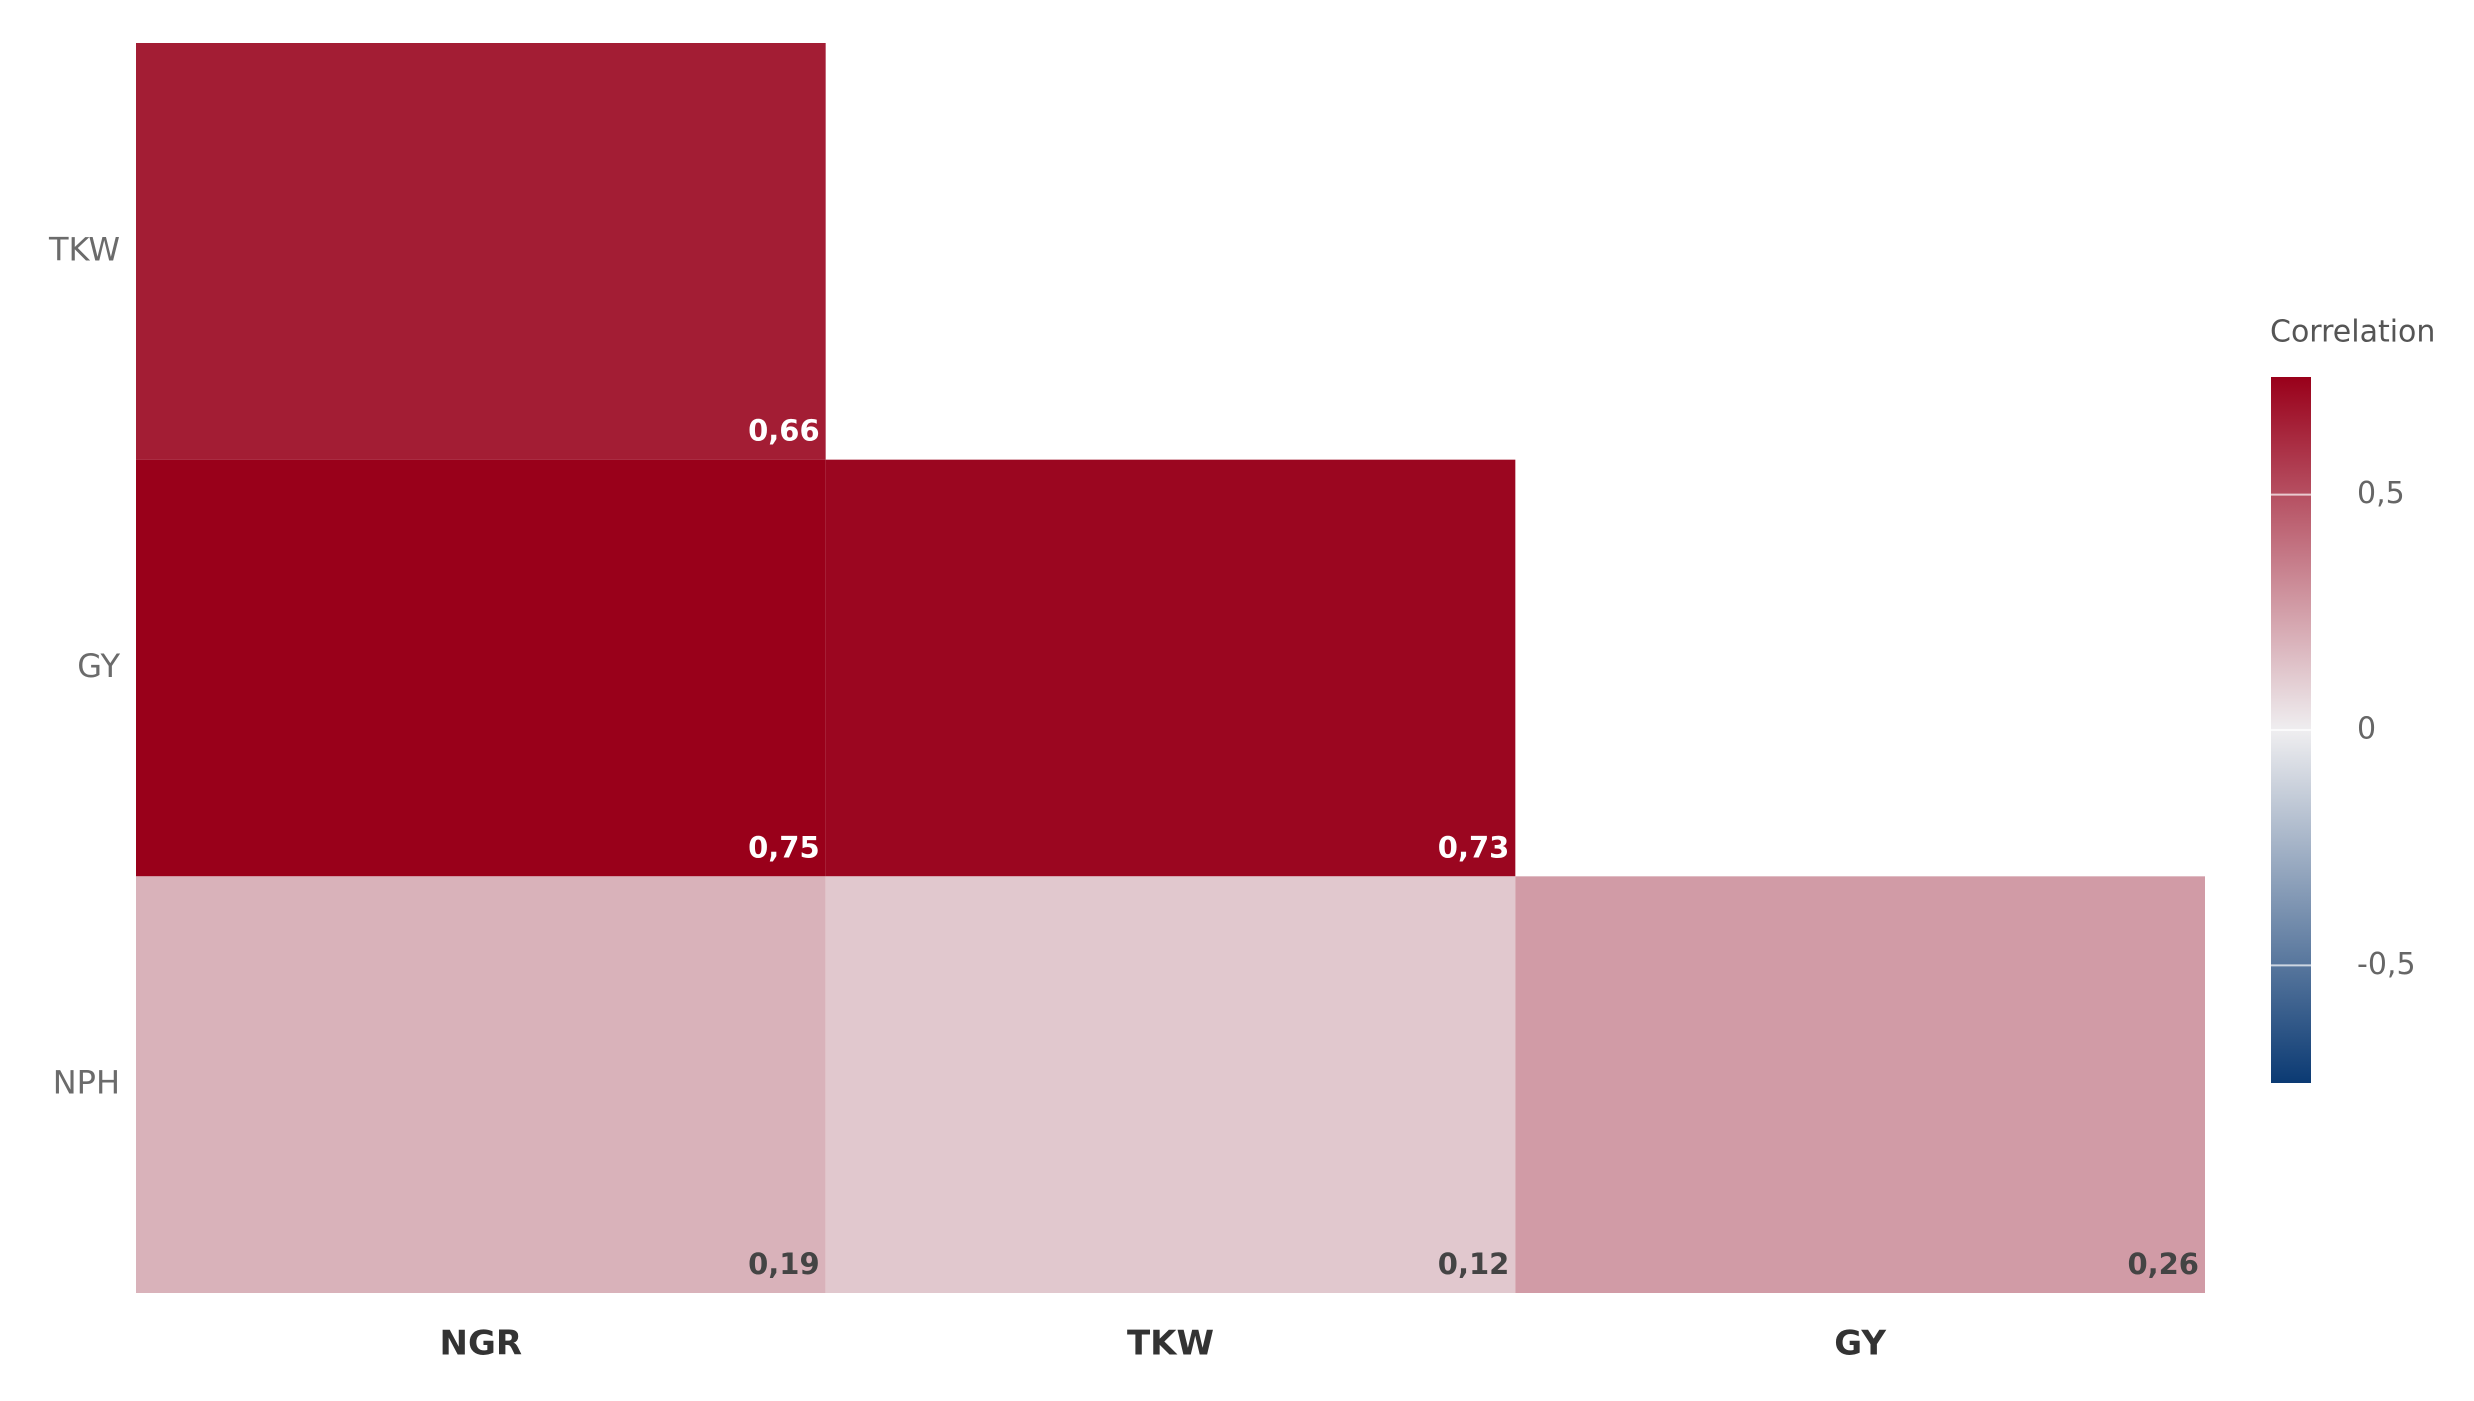  Describe the element at coordinates (1860, 1344) in the screenshot. I see `x-tick-label: GY` at that location.